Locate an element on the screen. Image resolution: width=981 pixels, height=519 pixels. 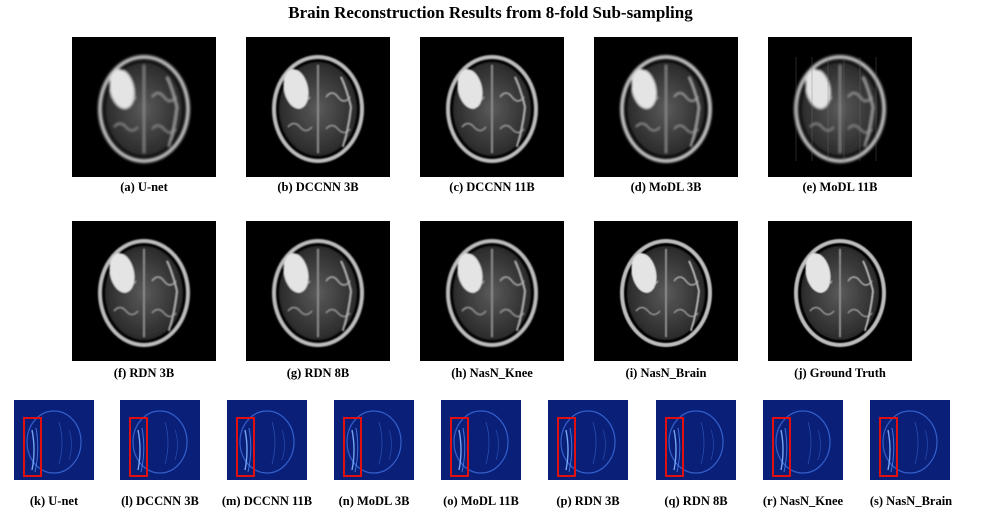
brain-image-nasn-brain is located at coordinates (666, 291).